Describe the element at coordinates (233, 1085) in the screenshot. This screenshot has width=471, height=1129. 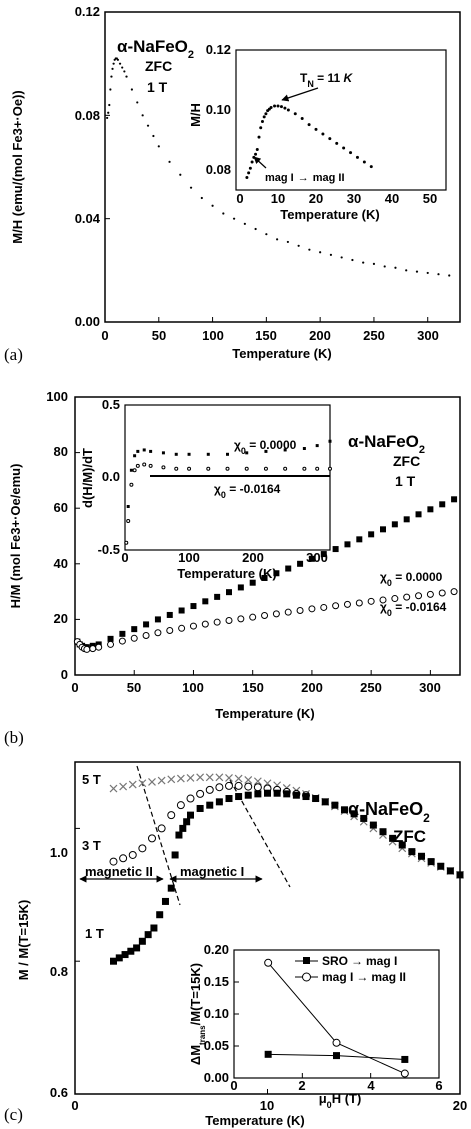
I see `panel-c-inset-x-tick-0: 0` at that location.